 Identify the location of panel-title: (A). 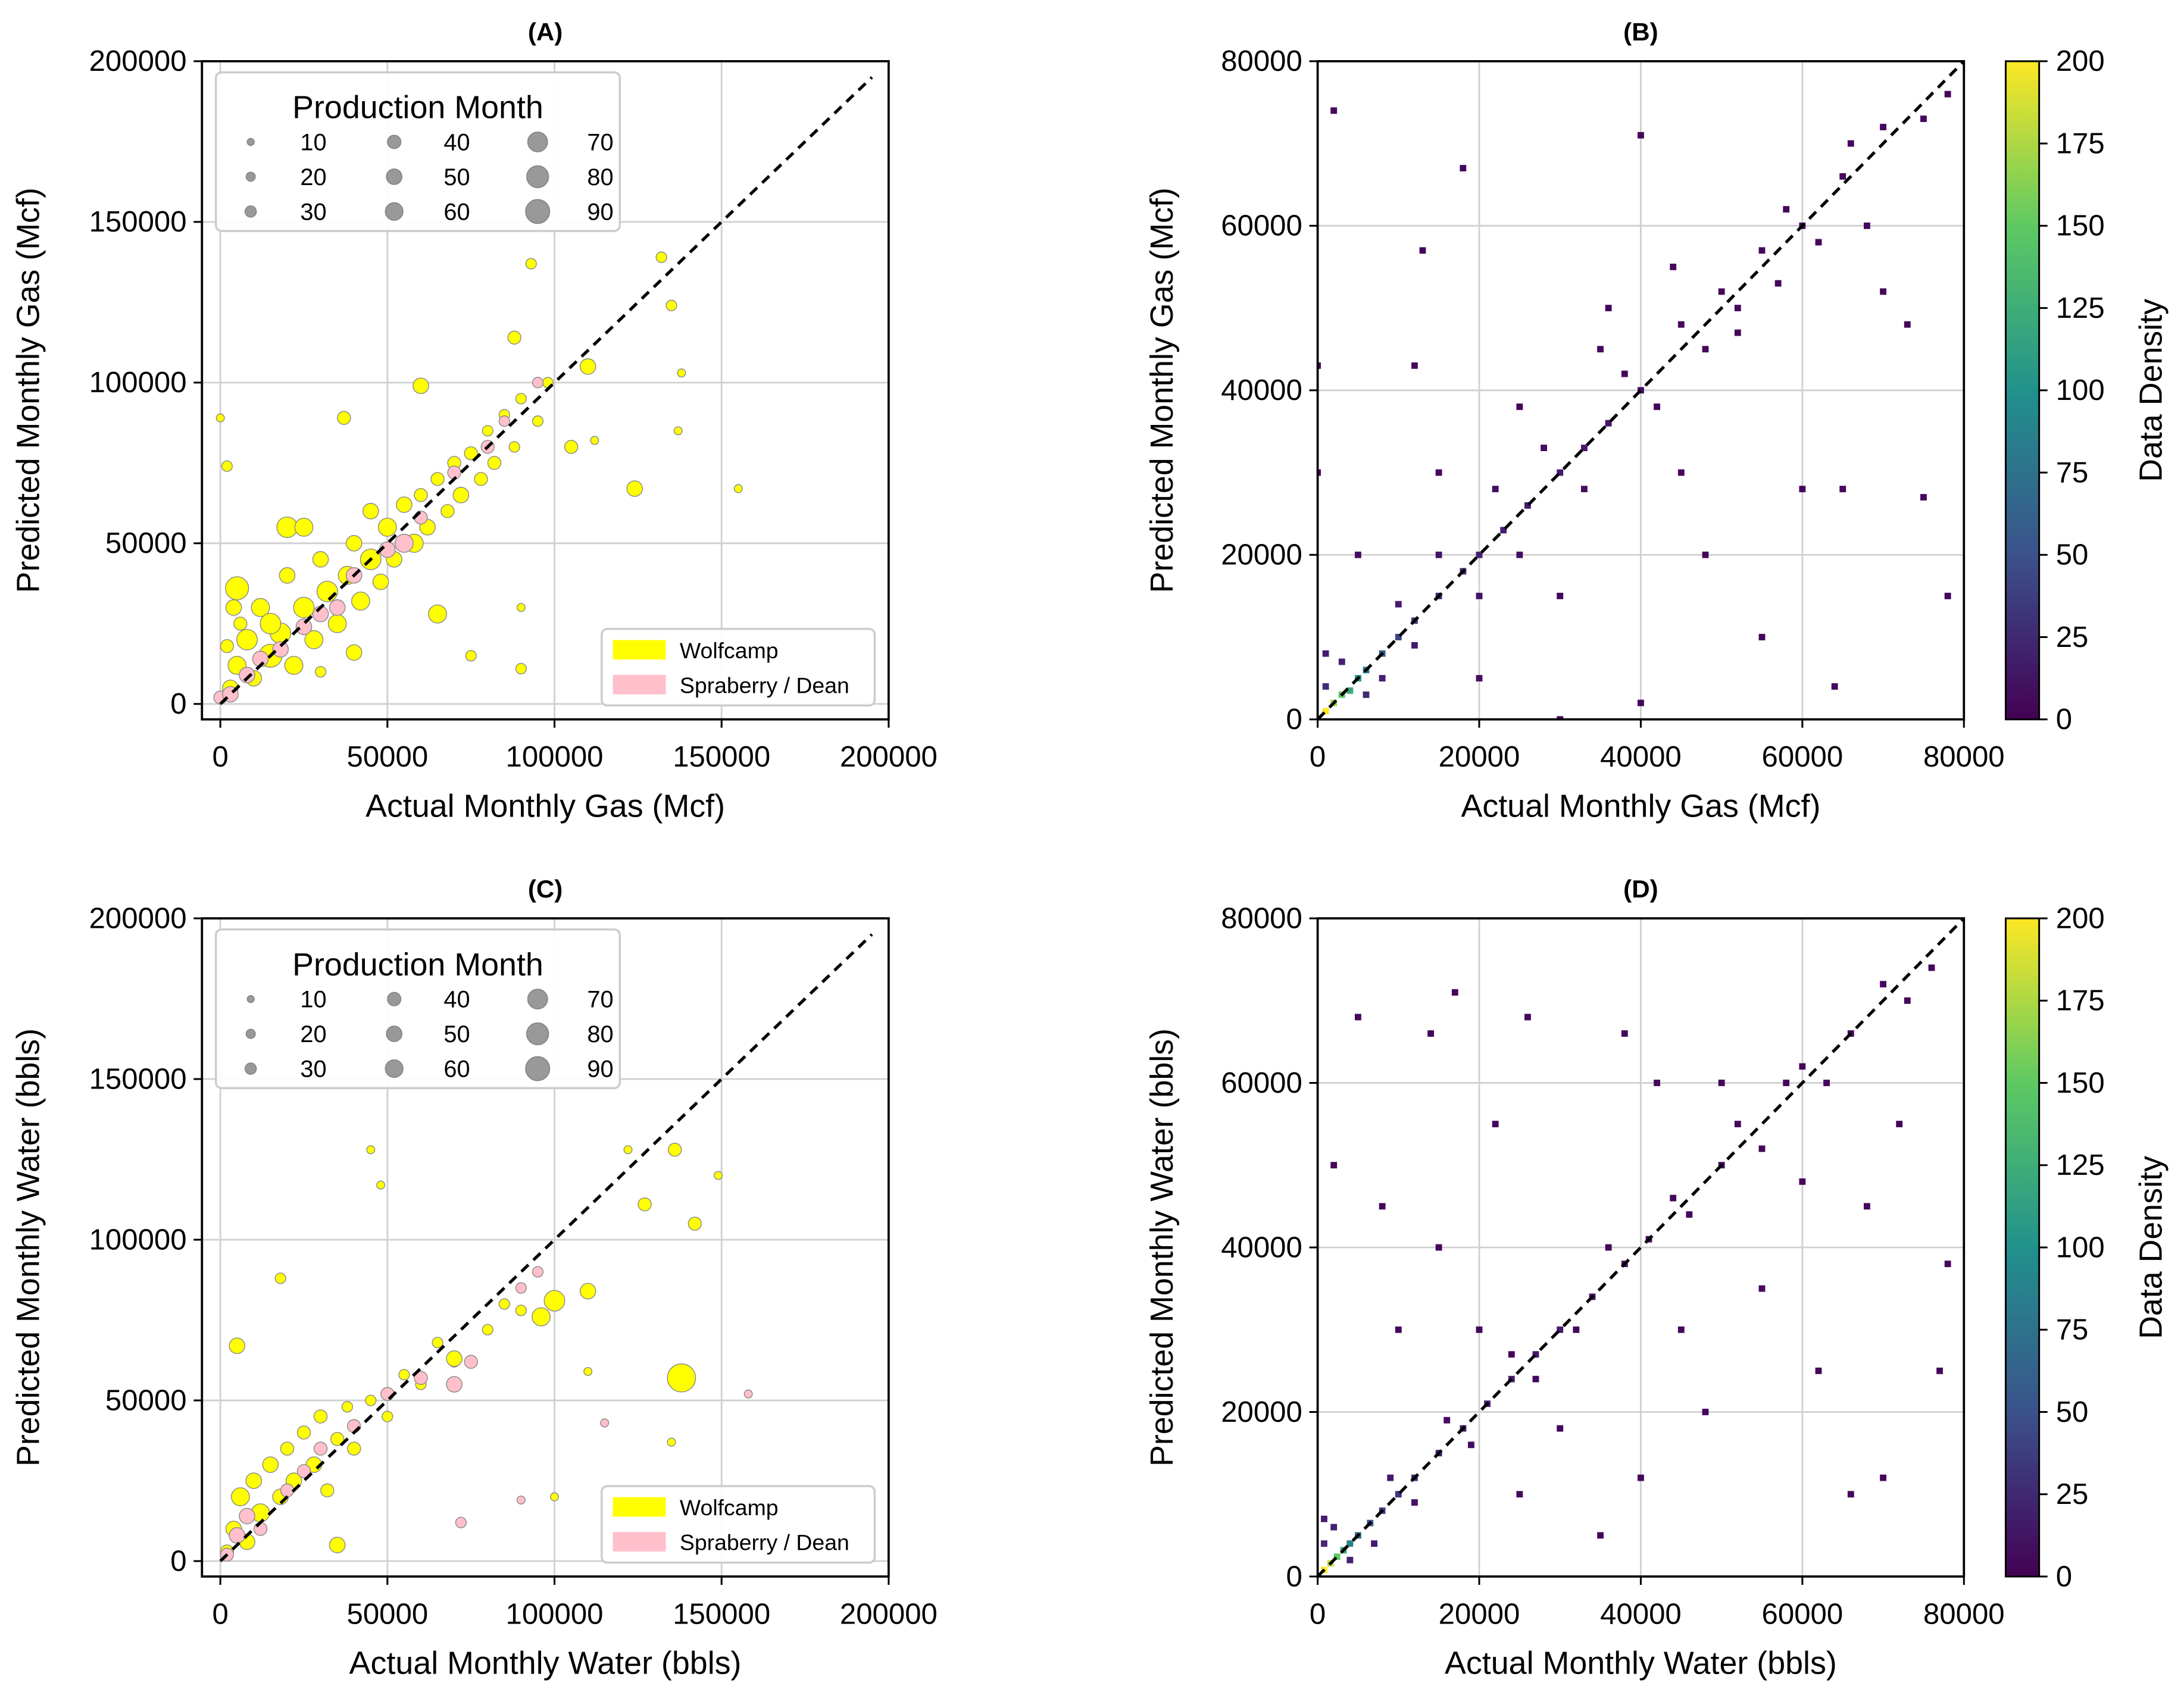
(545, 32).